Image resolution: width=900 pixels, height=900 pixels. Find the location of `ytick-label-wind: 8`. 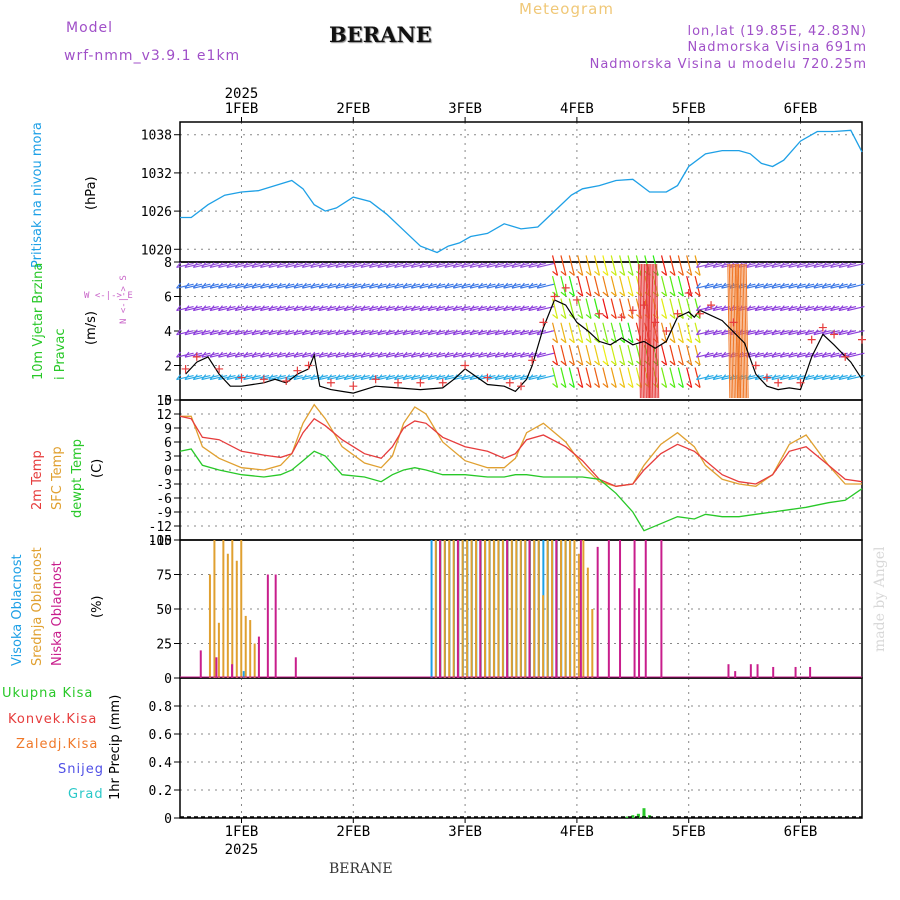

ytick-label-wind: 8 is located at coordinates (168, 263).